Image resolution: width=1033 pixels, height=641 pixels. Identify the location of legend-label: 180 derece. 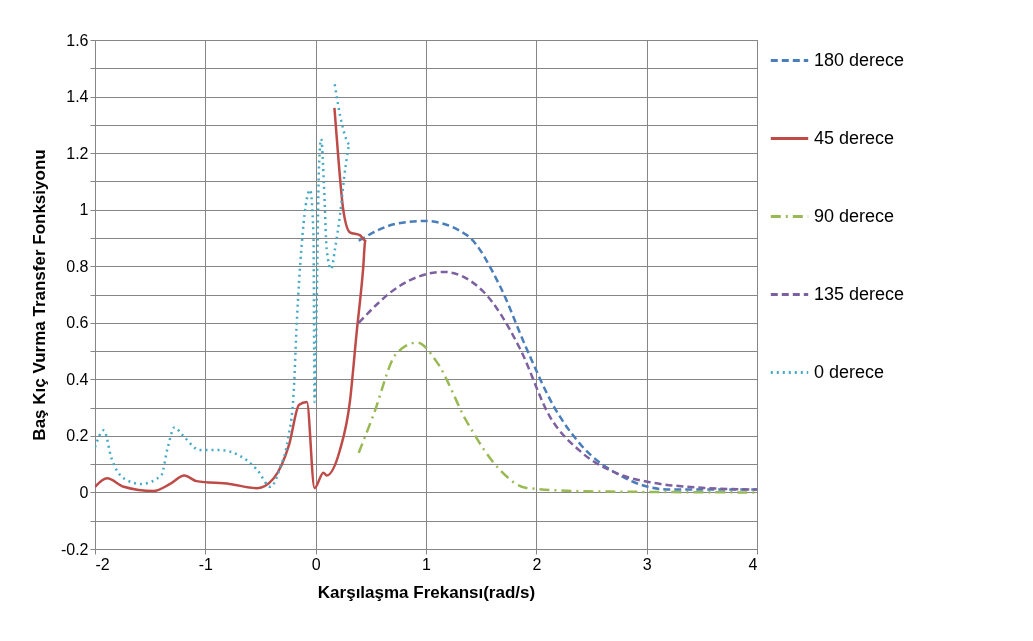
(859, 59).